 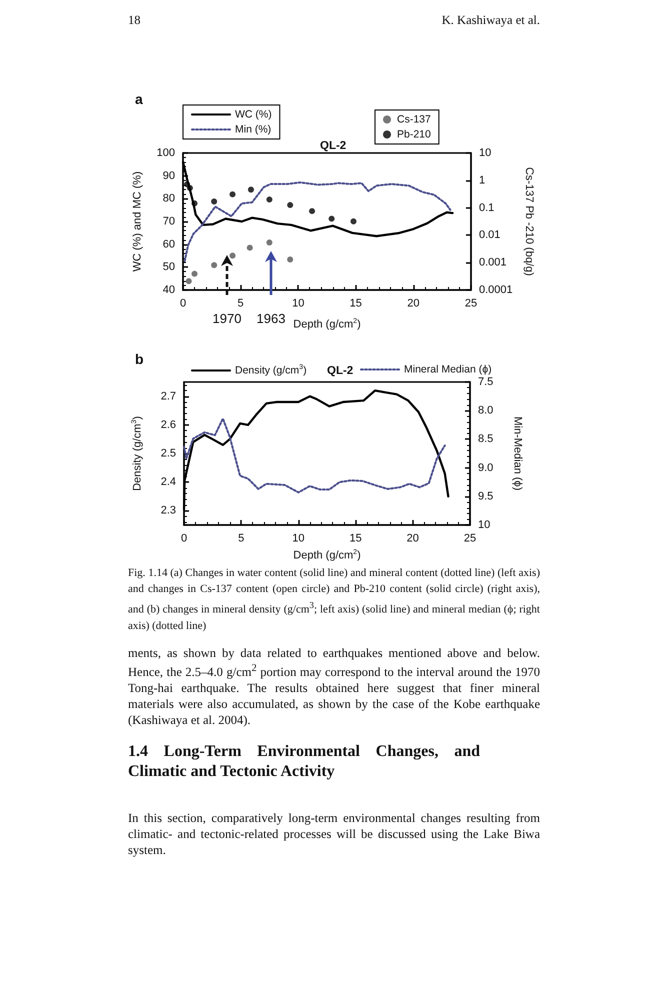 What do you see at coordinates (486, 468) in the screenshot?
I see `y2-tick-label: 9.0` at bounding box center [486, 468].